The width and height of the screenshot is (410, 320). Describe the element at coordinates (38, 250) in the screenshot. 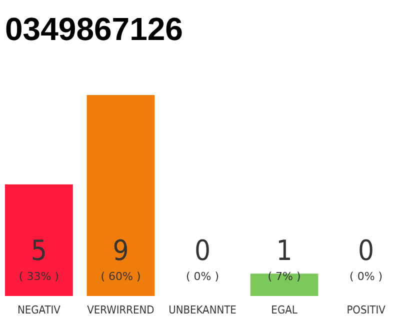

I see `data-label: 5` at that location.